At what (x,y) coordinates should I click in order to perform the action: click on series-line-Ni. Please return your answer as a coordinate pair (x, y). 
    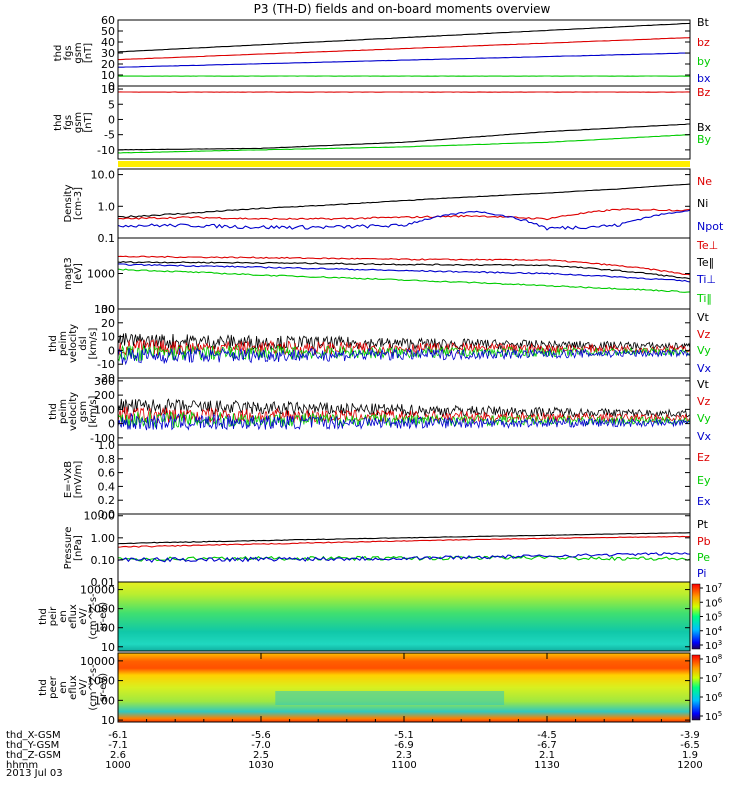
    Looking at the image, I should click on (404, 200).